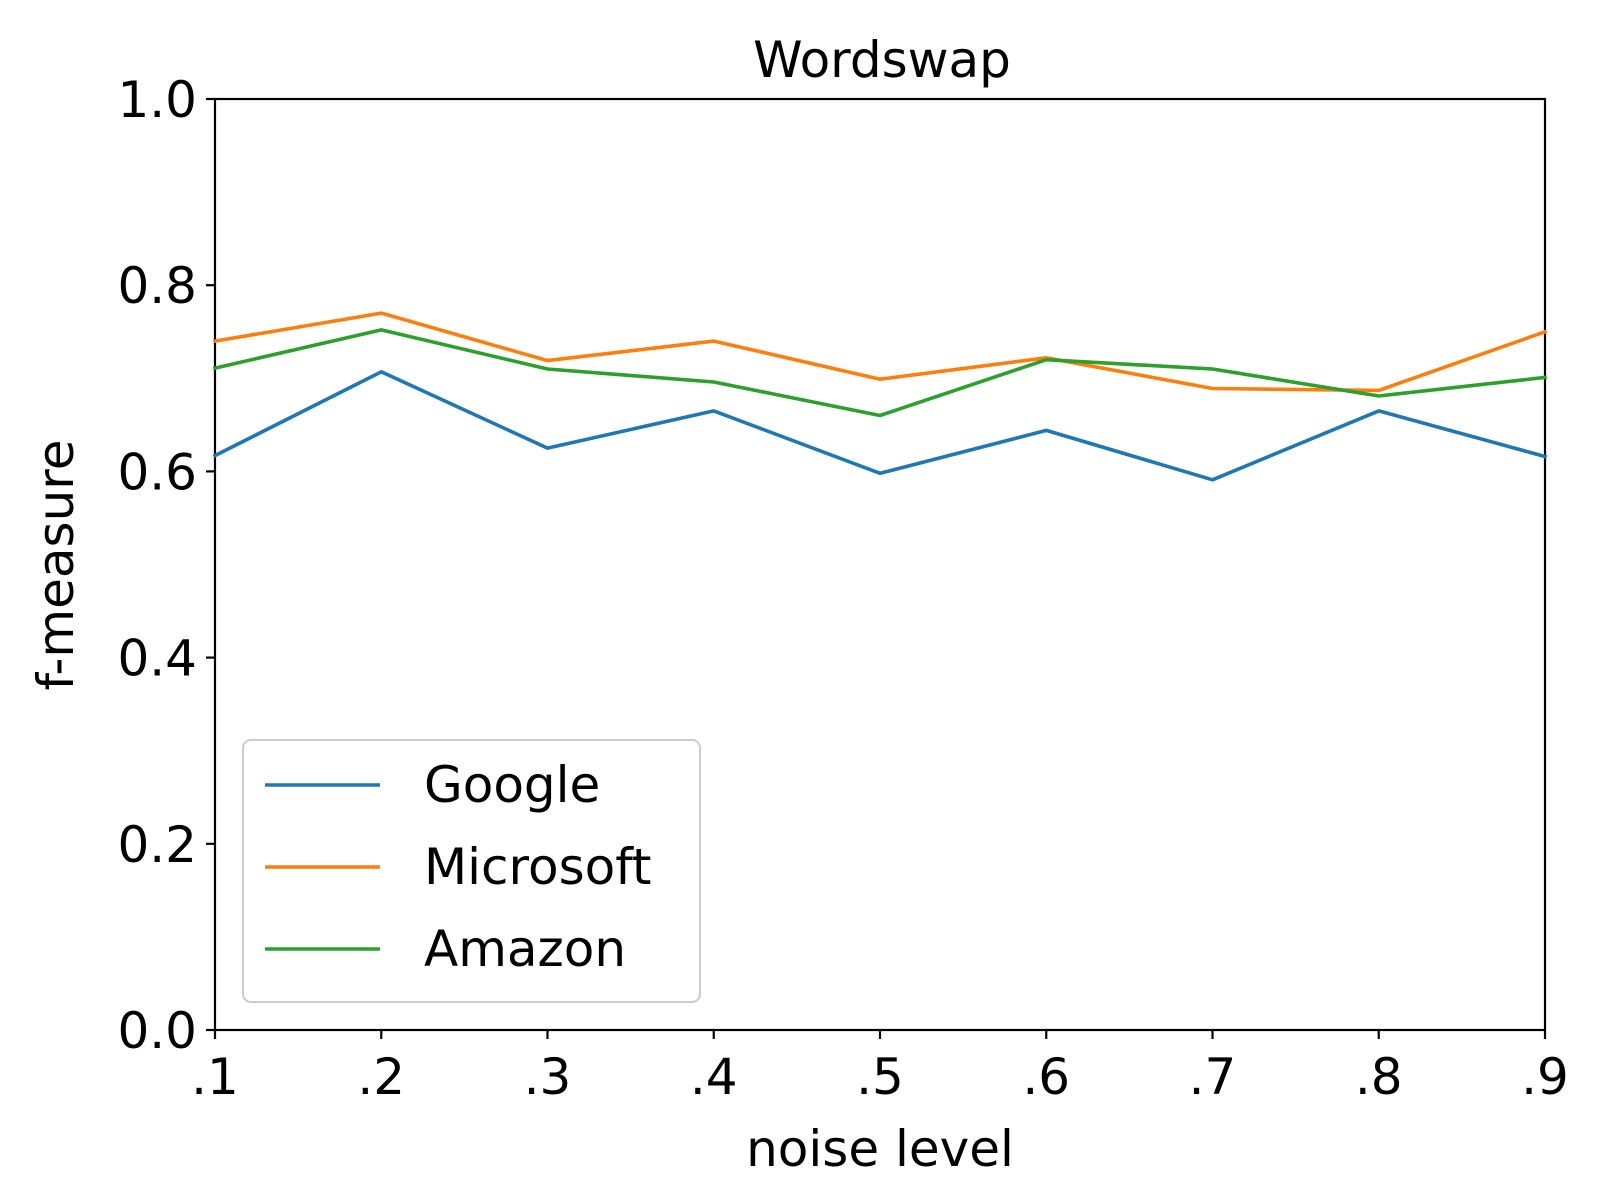  What do you see at coordinates (880, 1077) in the screenshot?
I see `x-tick-label: .5` at bounding box center [880, 1077].